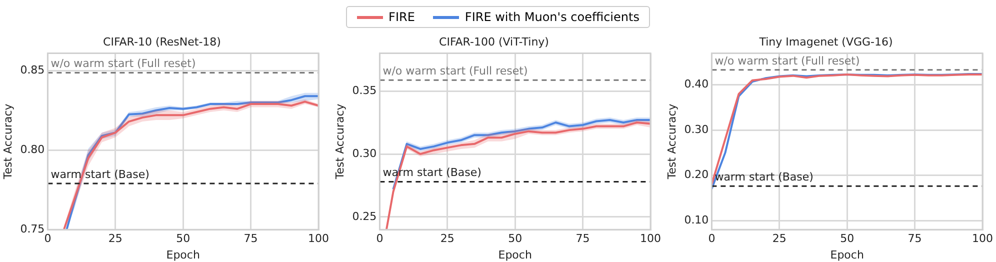 This screenshot has width=996, height=262. What do you see at coordinates (364, 216) in the screenshot?
I see `y-tick-label: 0.25` at bounding box center [364, 216].